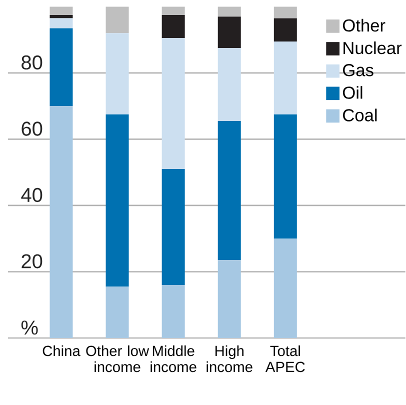  Describe the element at coordinates (360, 115) in the screenshot. I see `legend-label: Coal` at that location.